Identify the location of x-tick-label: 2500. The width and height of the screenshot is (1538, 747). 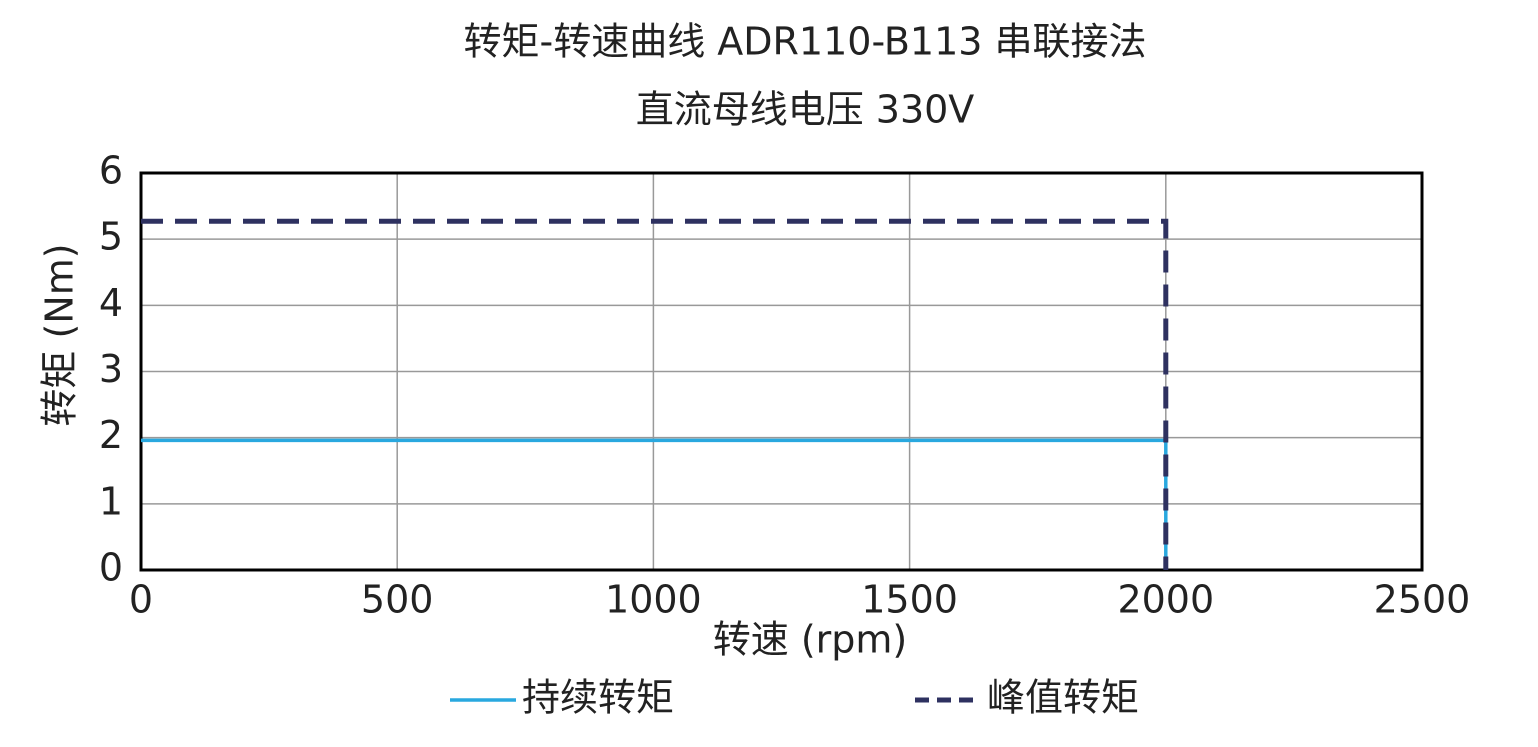
(1422, 600).